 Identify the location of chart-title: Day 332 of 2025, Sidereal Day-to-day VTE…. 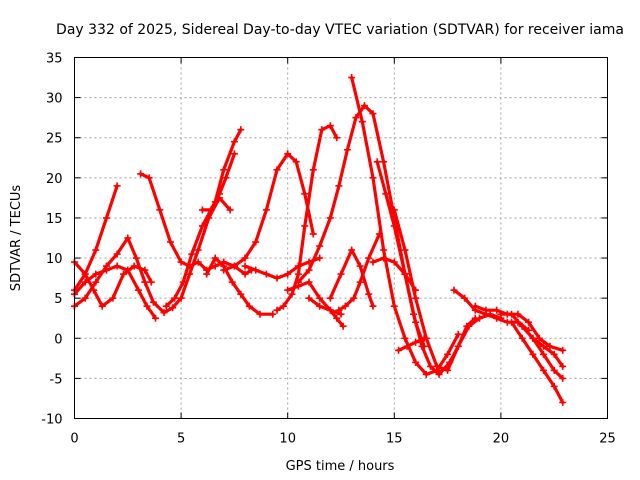
(340, 30).